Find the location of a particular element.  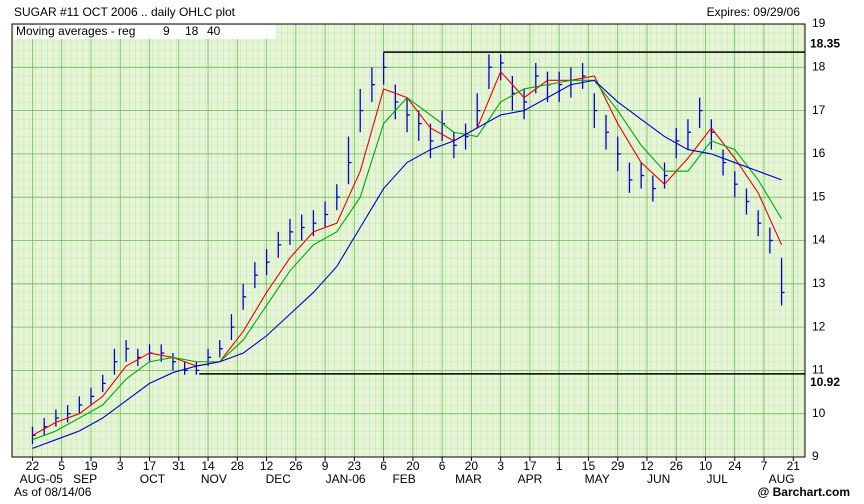

x-tick-label: 22 is located at coordinates (33, 466).